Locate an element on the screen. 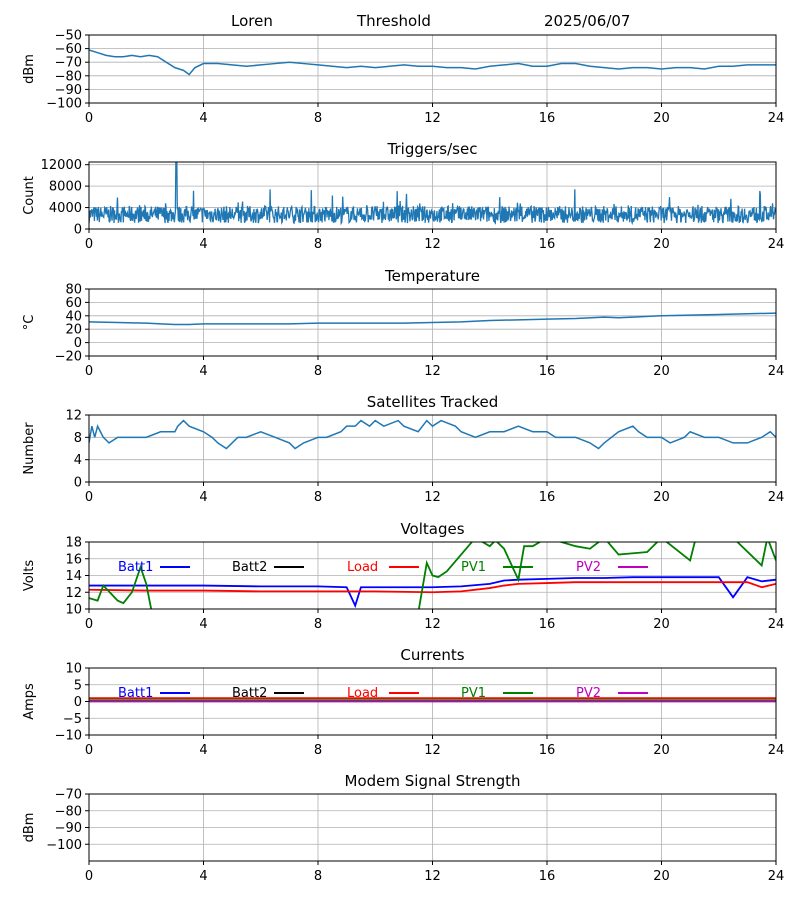 This screenshot has width=800, height=900. y-tick-label: −100 is located at coordinates (64, 845).